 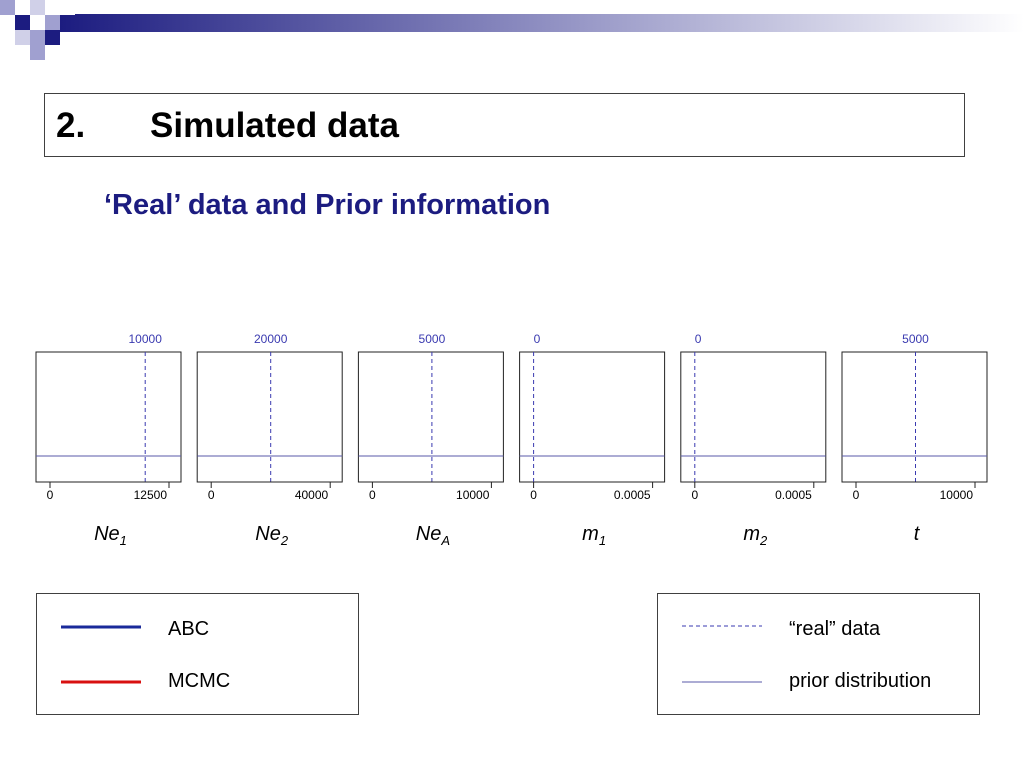 What do you see at coordinates (274, 125) in the screenshot?
I see `section-title: Simulated data` at bounding box center [274, 125].